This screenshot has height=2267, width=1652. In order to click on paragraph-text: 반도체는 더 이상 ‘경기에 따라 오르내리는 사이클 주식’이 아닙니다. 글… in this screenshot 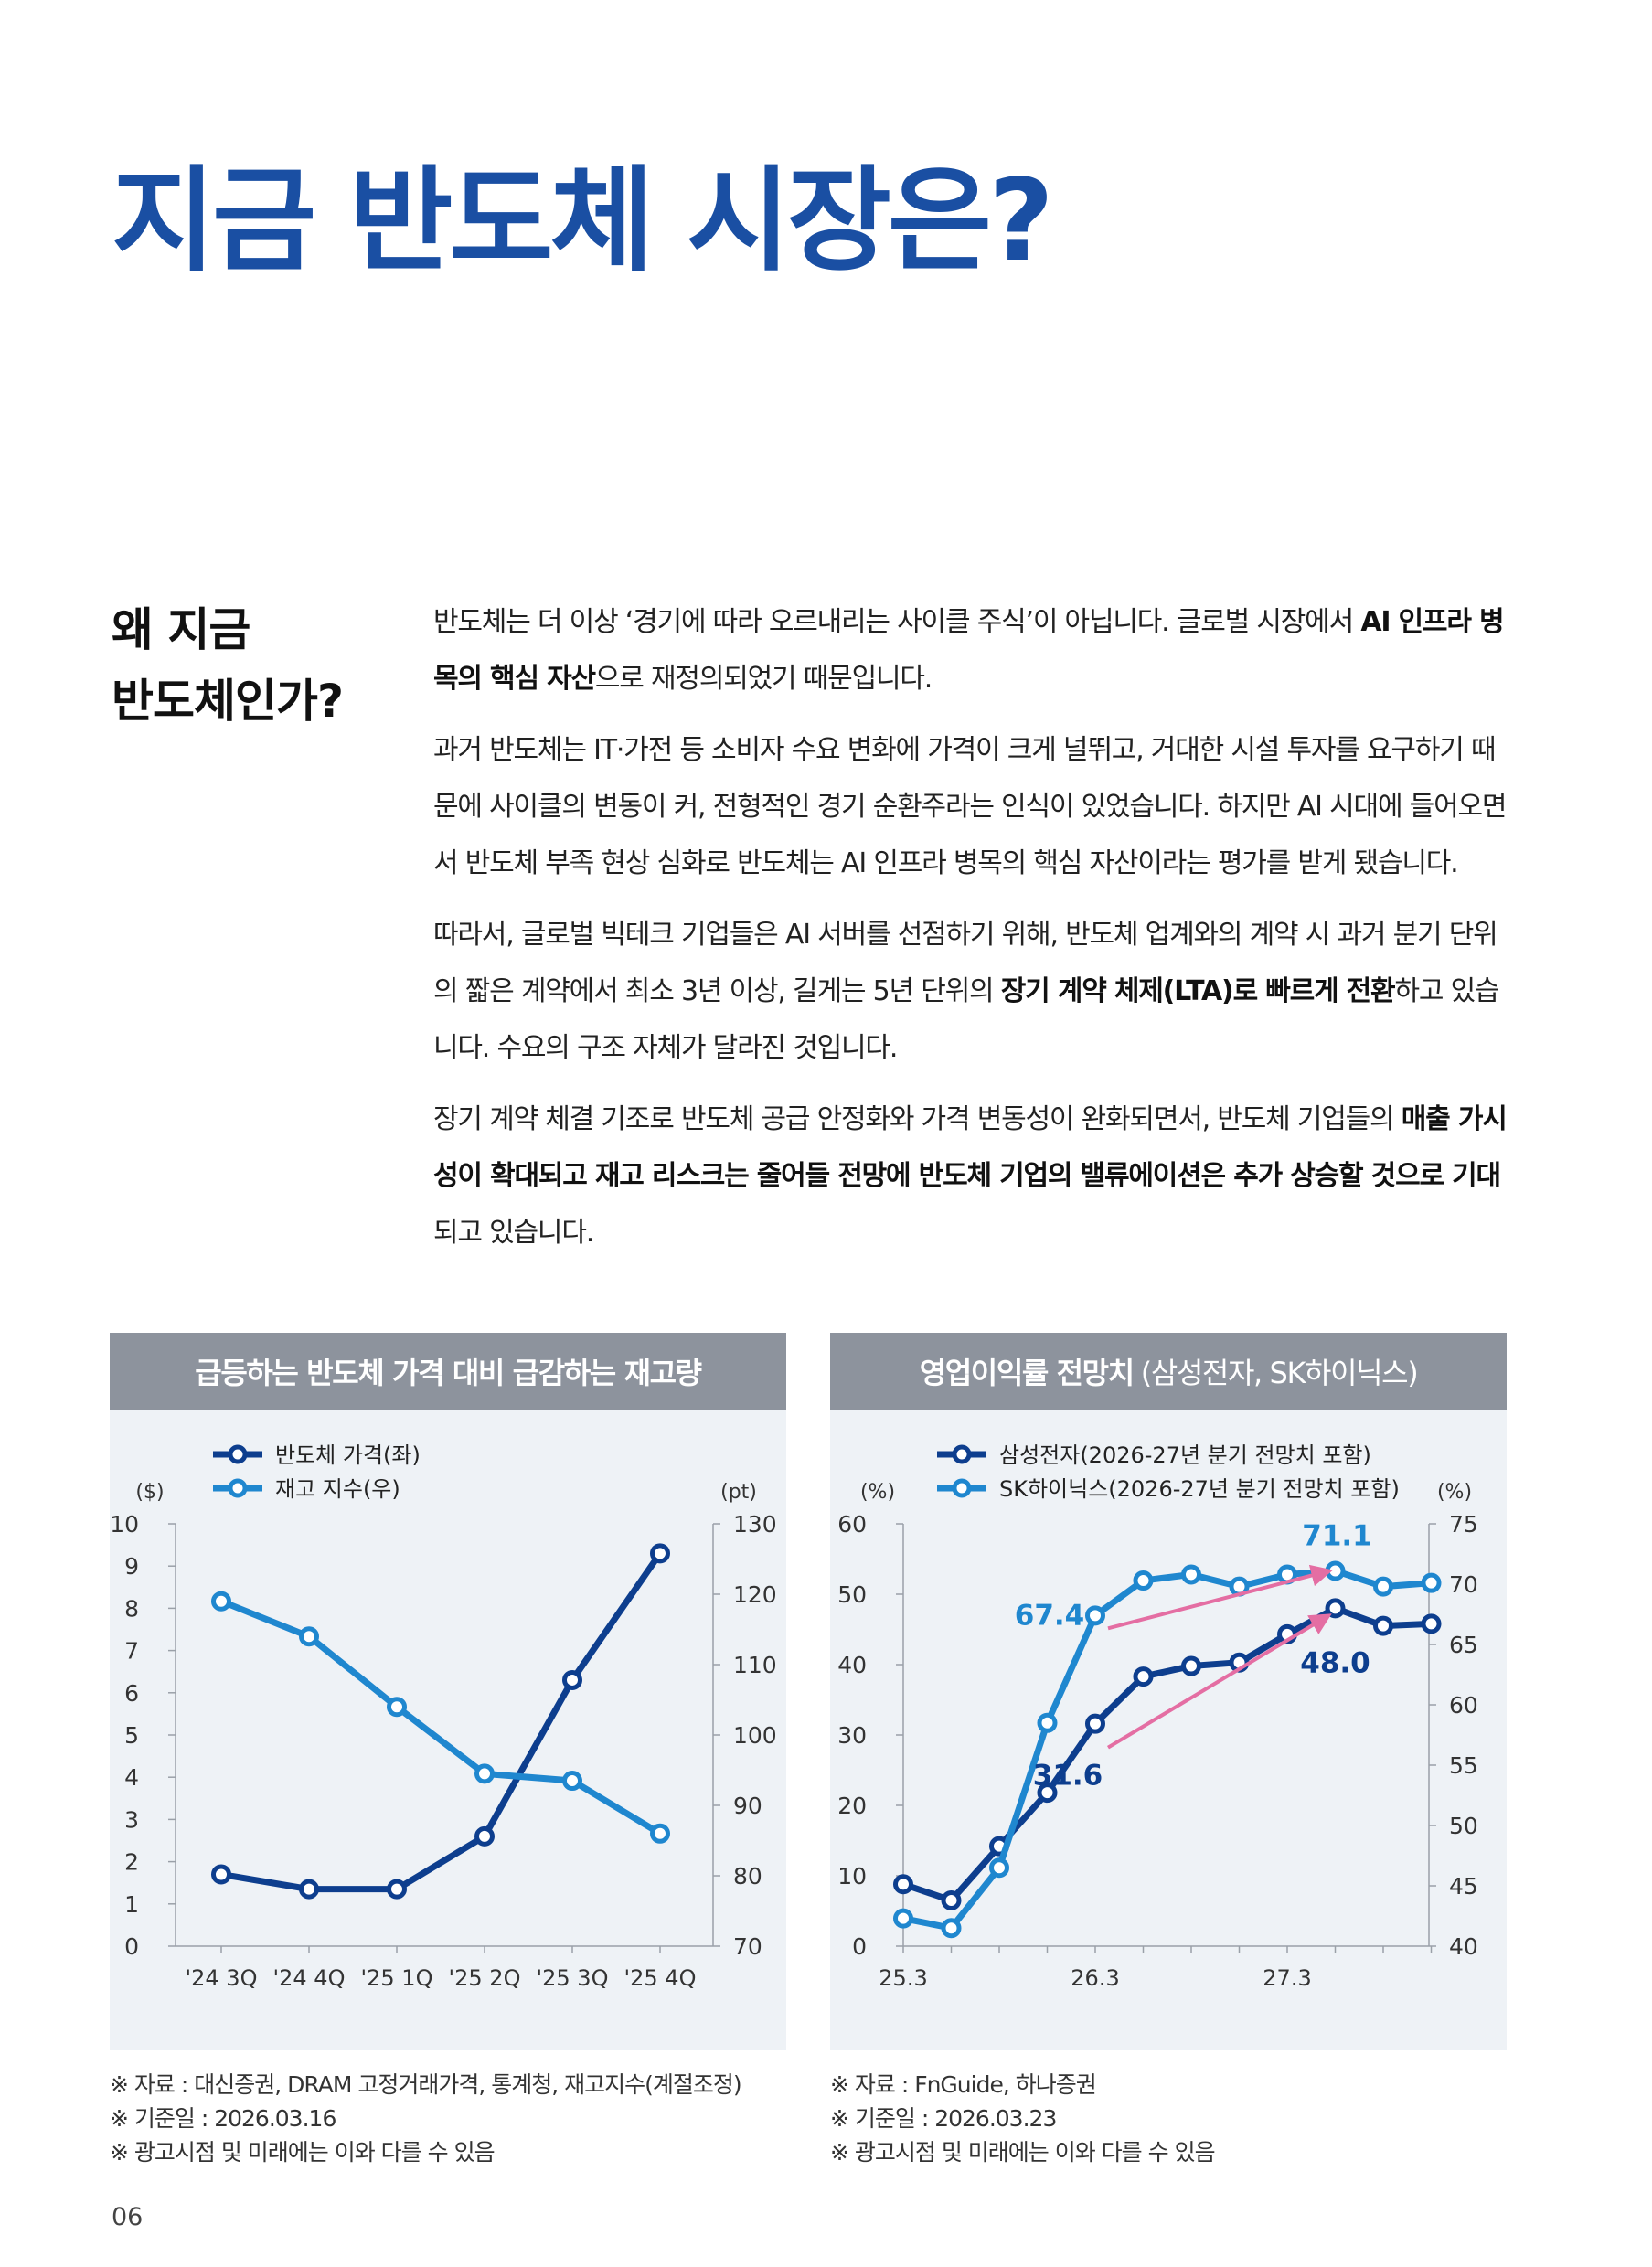, I will do `click(897, 622)`.